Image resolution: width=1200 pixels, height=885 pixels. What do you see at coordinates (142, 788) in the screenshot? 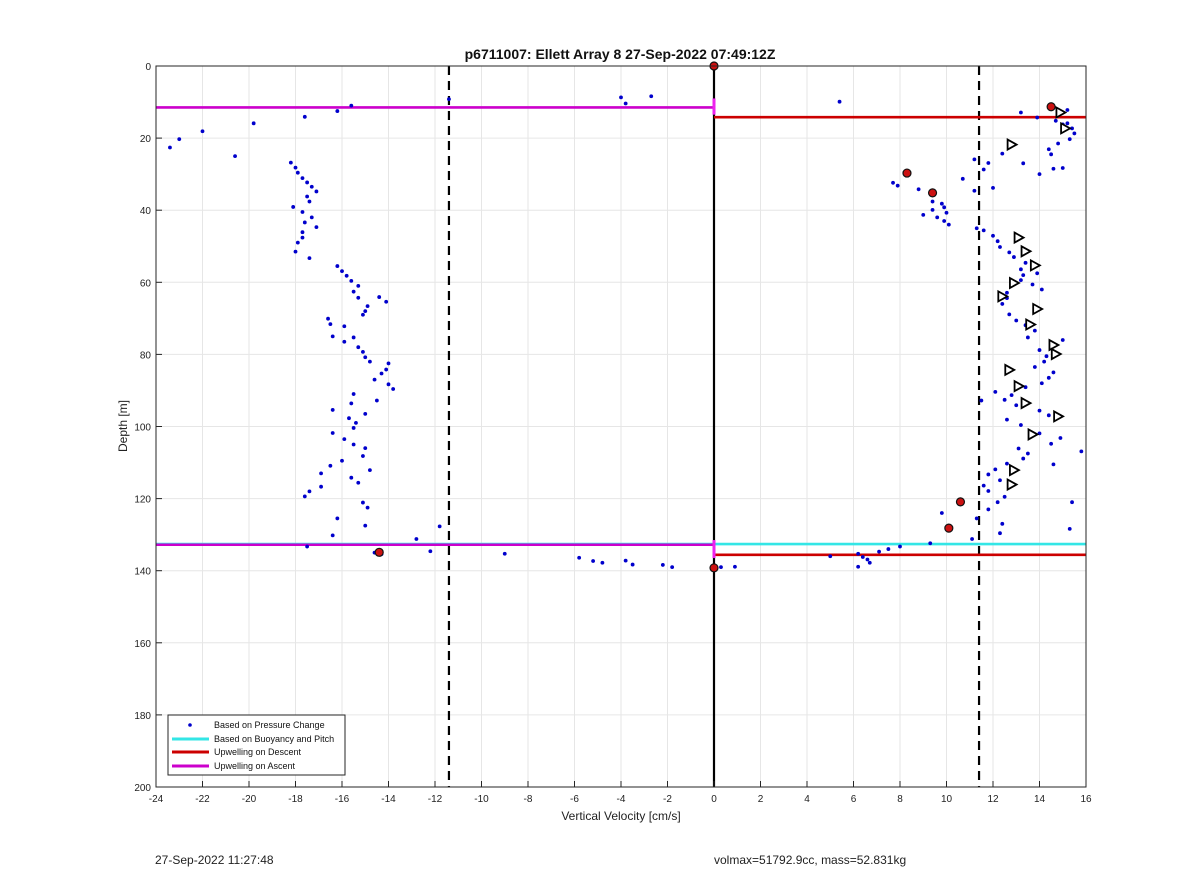
I see `y-tick-label: 200` at bounding box center [142, 788].